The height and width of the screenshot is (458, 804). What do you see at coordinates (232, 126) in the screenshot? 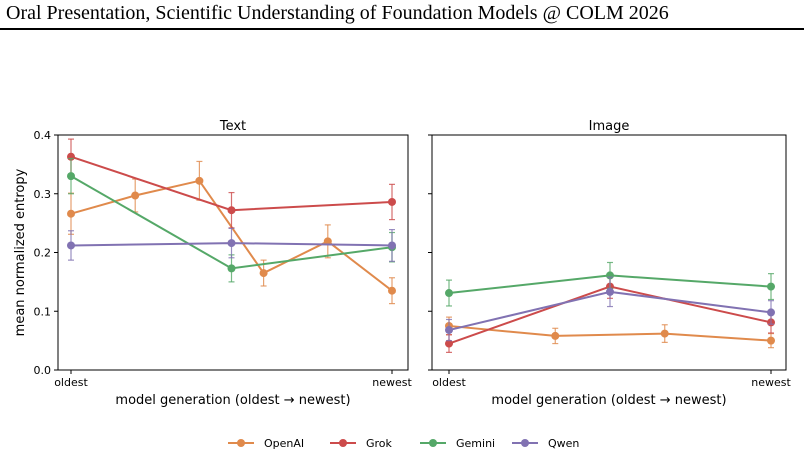
I see `panel-title: Text` at bounding box center [232, 126].